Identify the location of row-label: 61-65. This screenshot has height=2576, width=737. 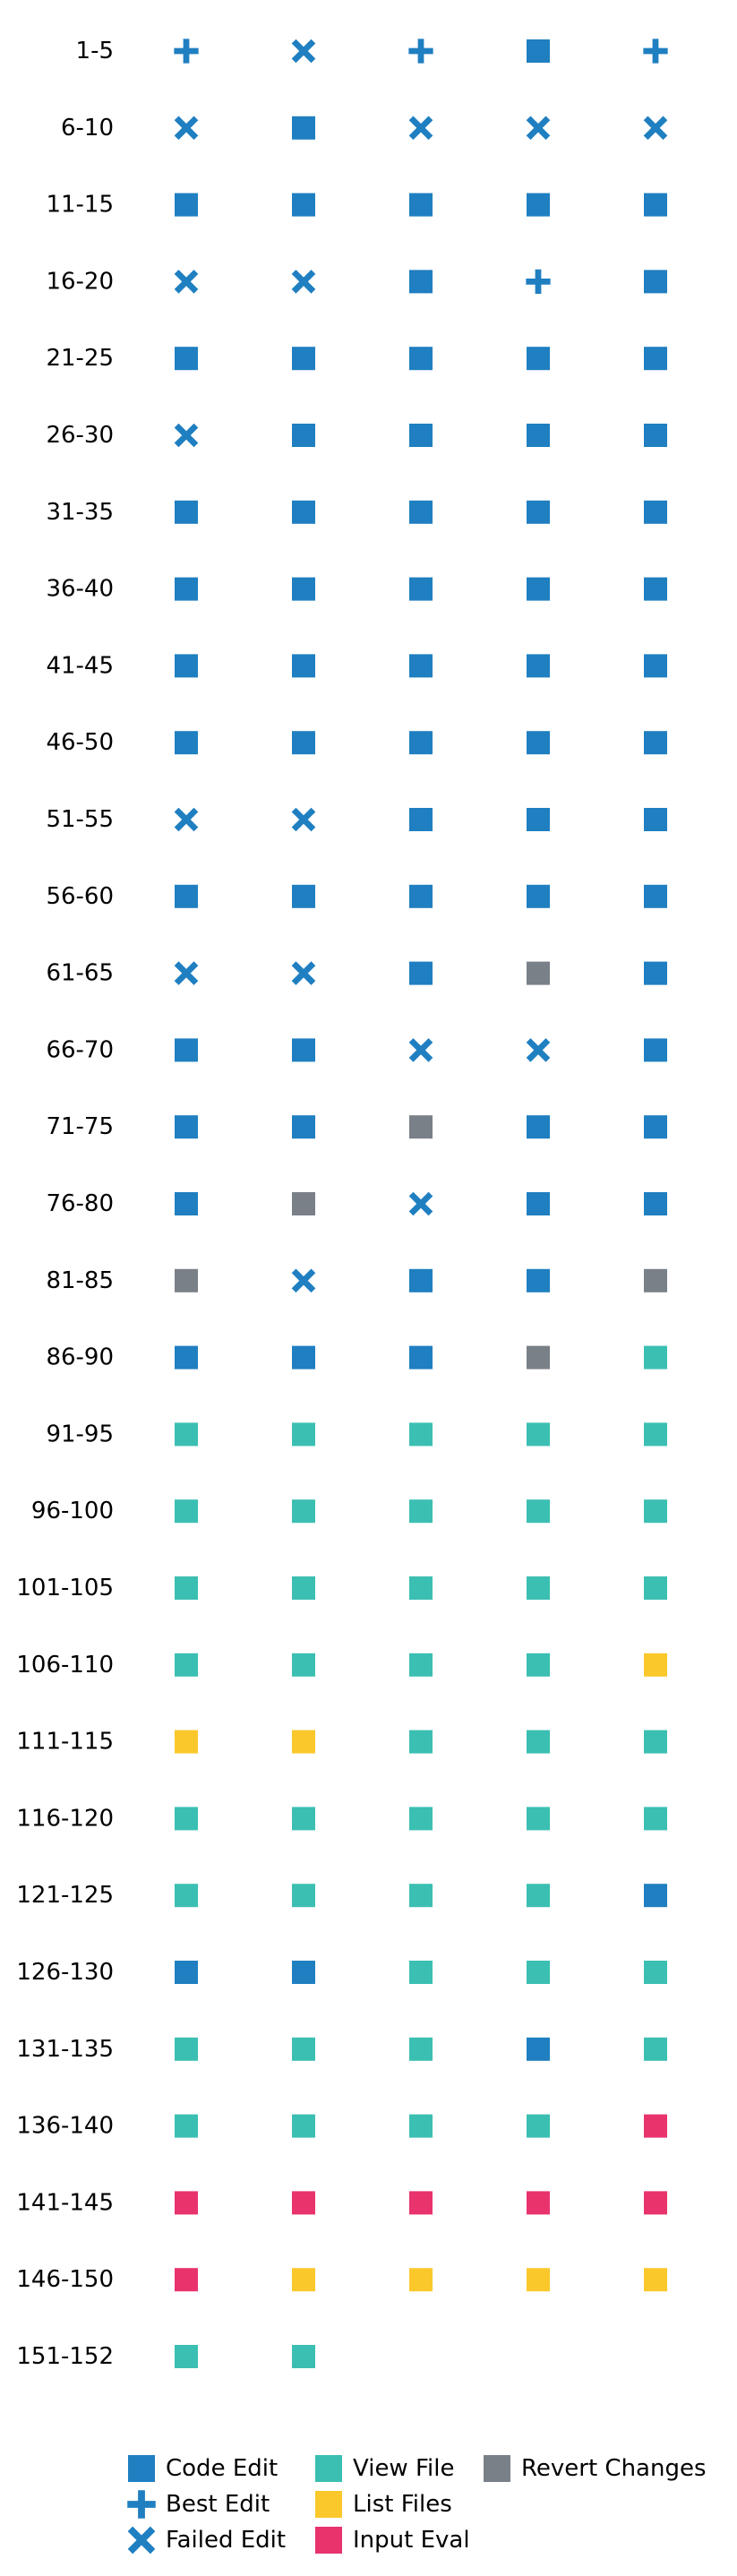
(80, 973).